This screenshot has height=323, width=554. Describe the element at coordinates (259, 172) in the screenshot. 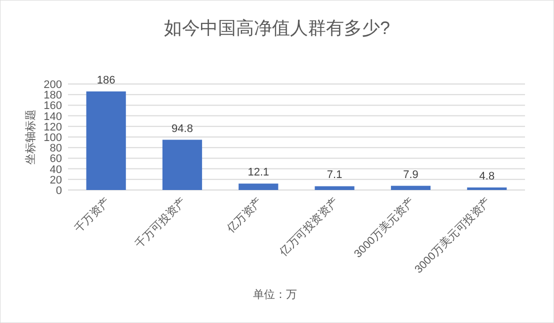

I see `data-label: 12.1` at that location.